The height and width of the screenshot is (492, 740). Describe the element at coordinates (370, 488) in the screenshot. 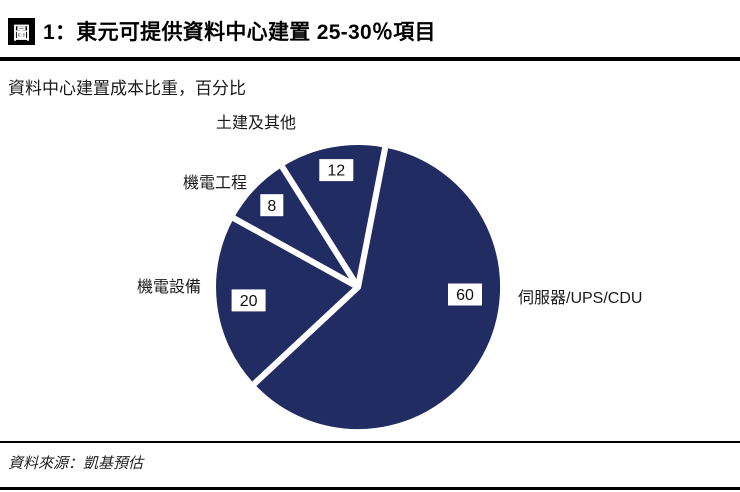

I see `bottom-divider` at that location.